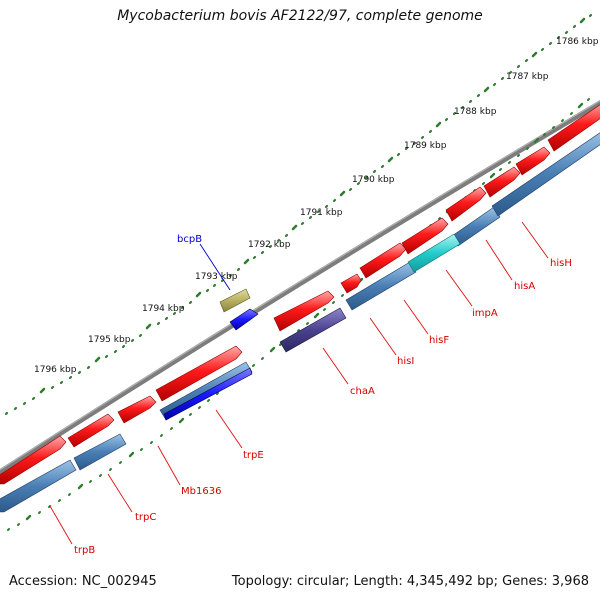  What do you see at coordinates (83, 581) in the screenshot?
I see `accession-text: Accession: NC_002945` at bounding box center [83, 581].